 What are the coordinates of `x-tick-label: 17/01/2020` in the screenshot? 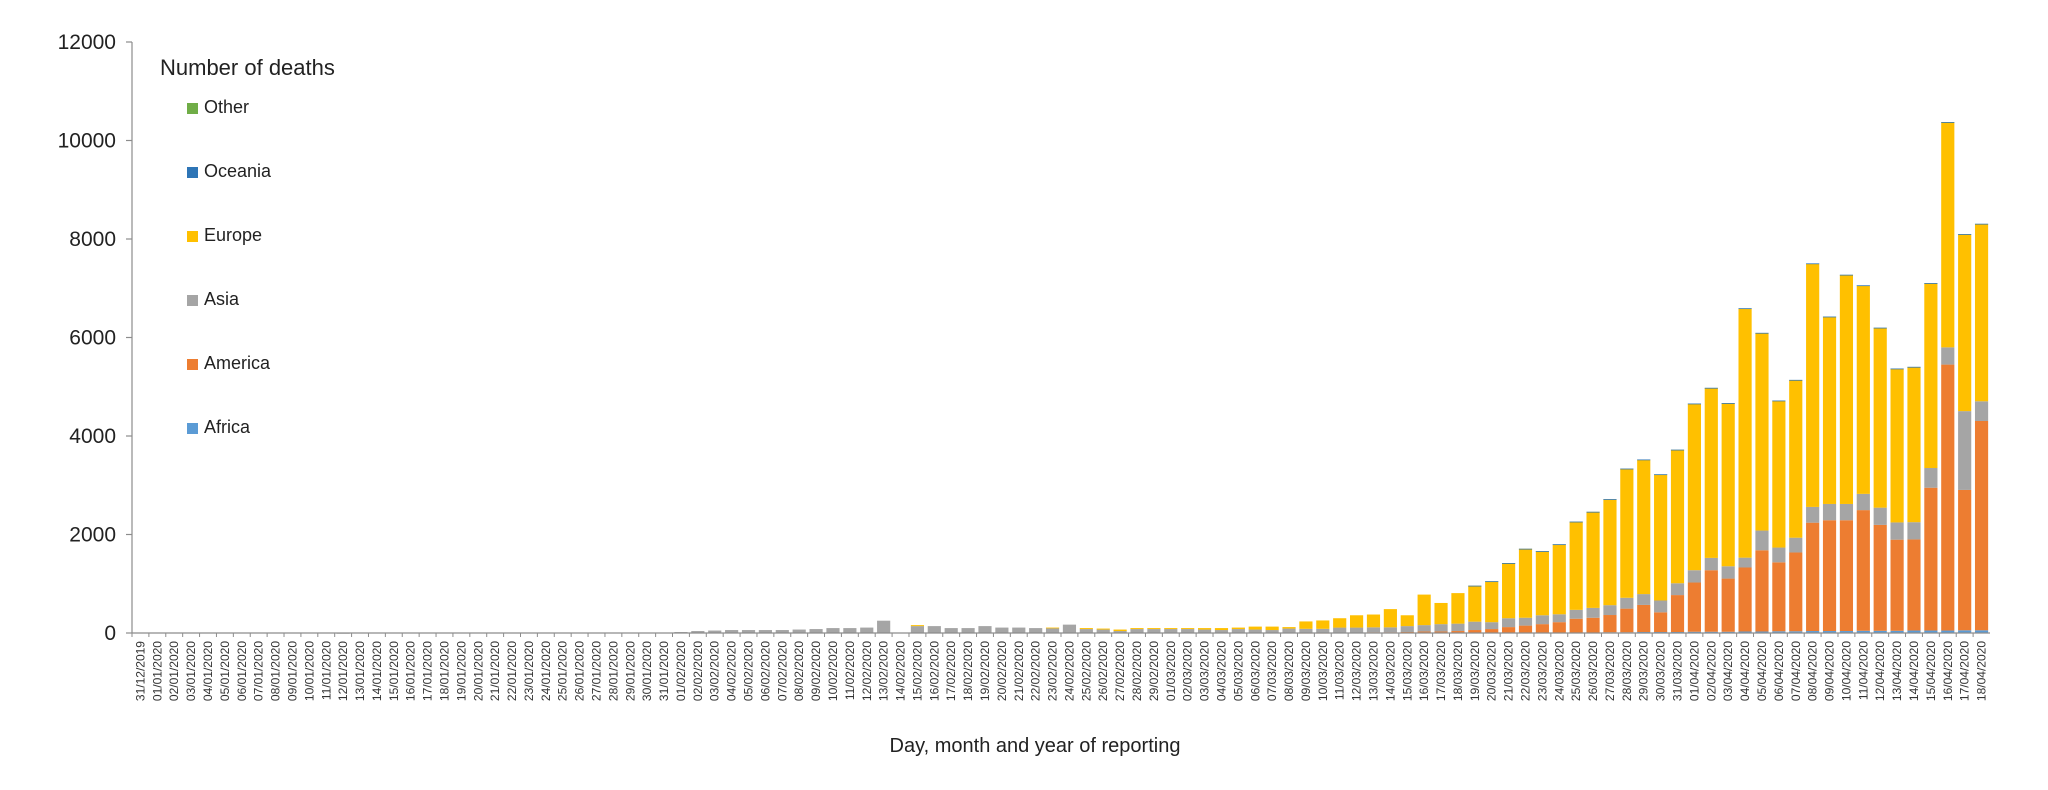 It's located at (428, 671).